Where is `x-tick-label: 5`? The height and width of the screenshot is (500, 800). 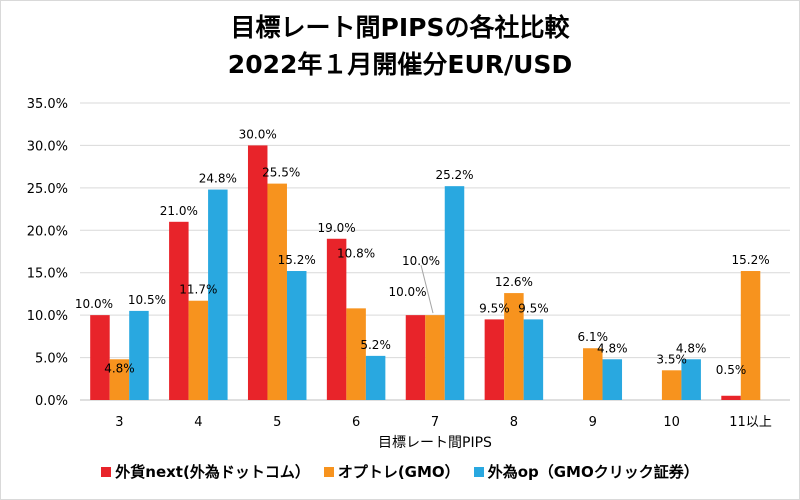
x-tick-label: 5 is located at coordinates (277, 422).